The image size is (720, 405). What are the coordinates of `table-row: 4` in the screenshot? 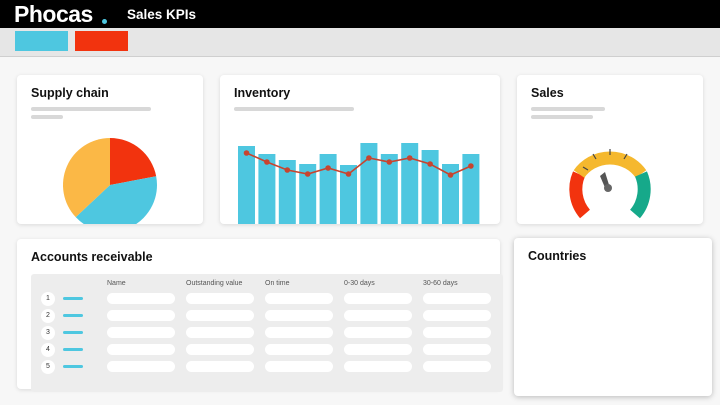 It's located at (267, 350).